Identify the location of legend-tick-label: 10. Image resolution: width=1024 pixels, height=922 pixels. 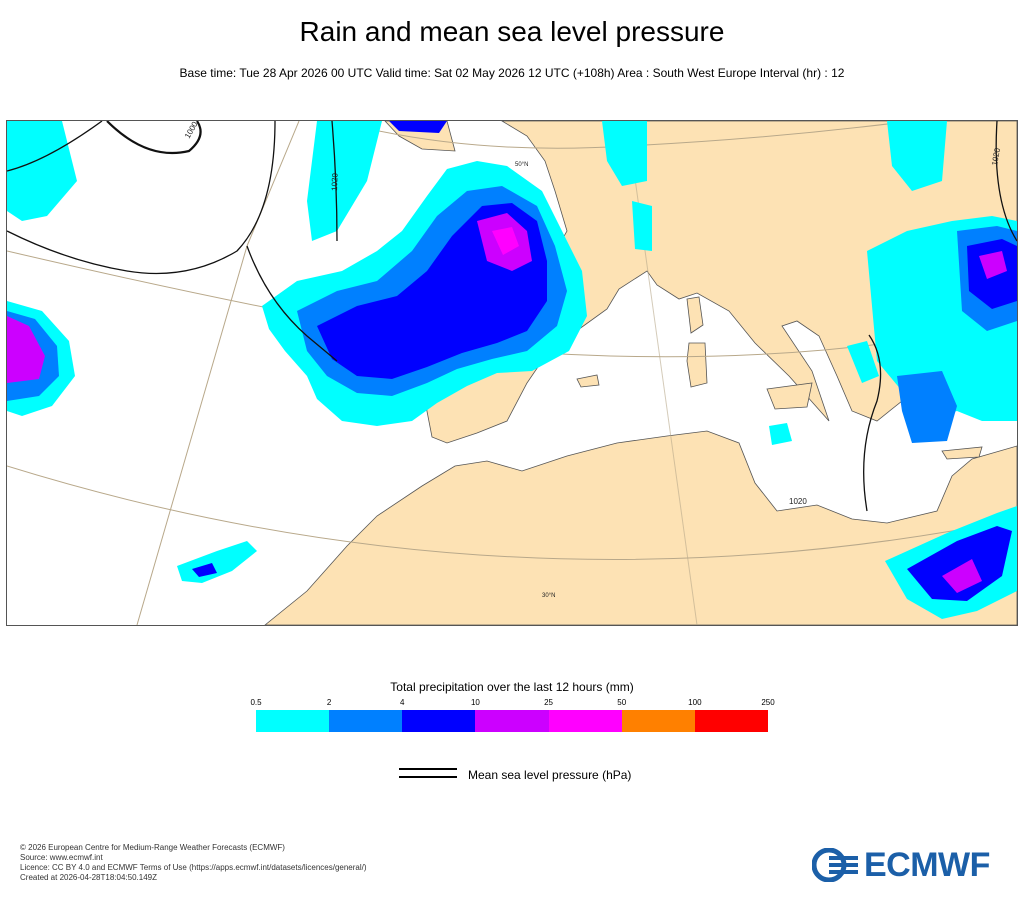
(475, 702).